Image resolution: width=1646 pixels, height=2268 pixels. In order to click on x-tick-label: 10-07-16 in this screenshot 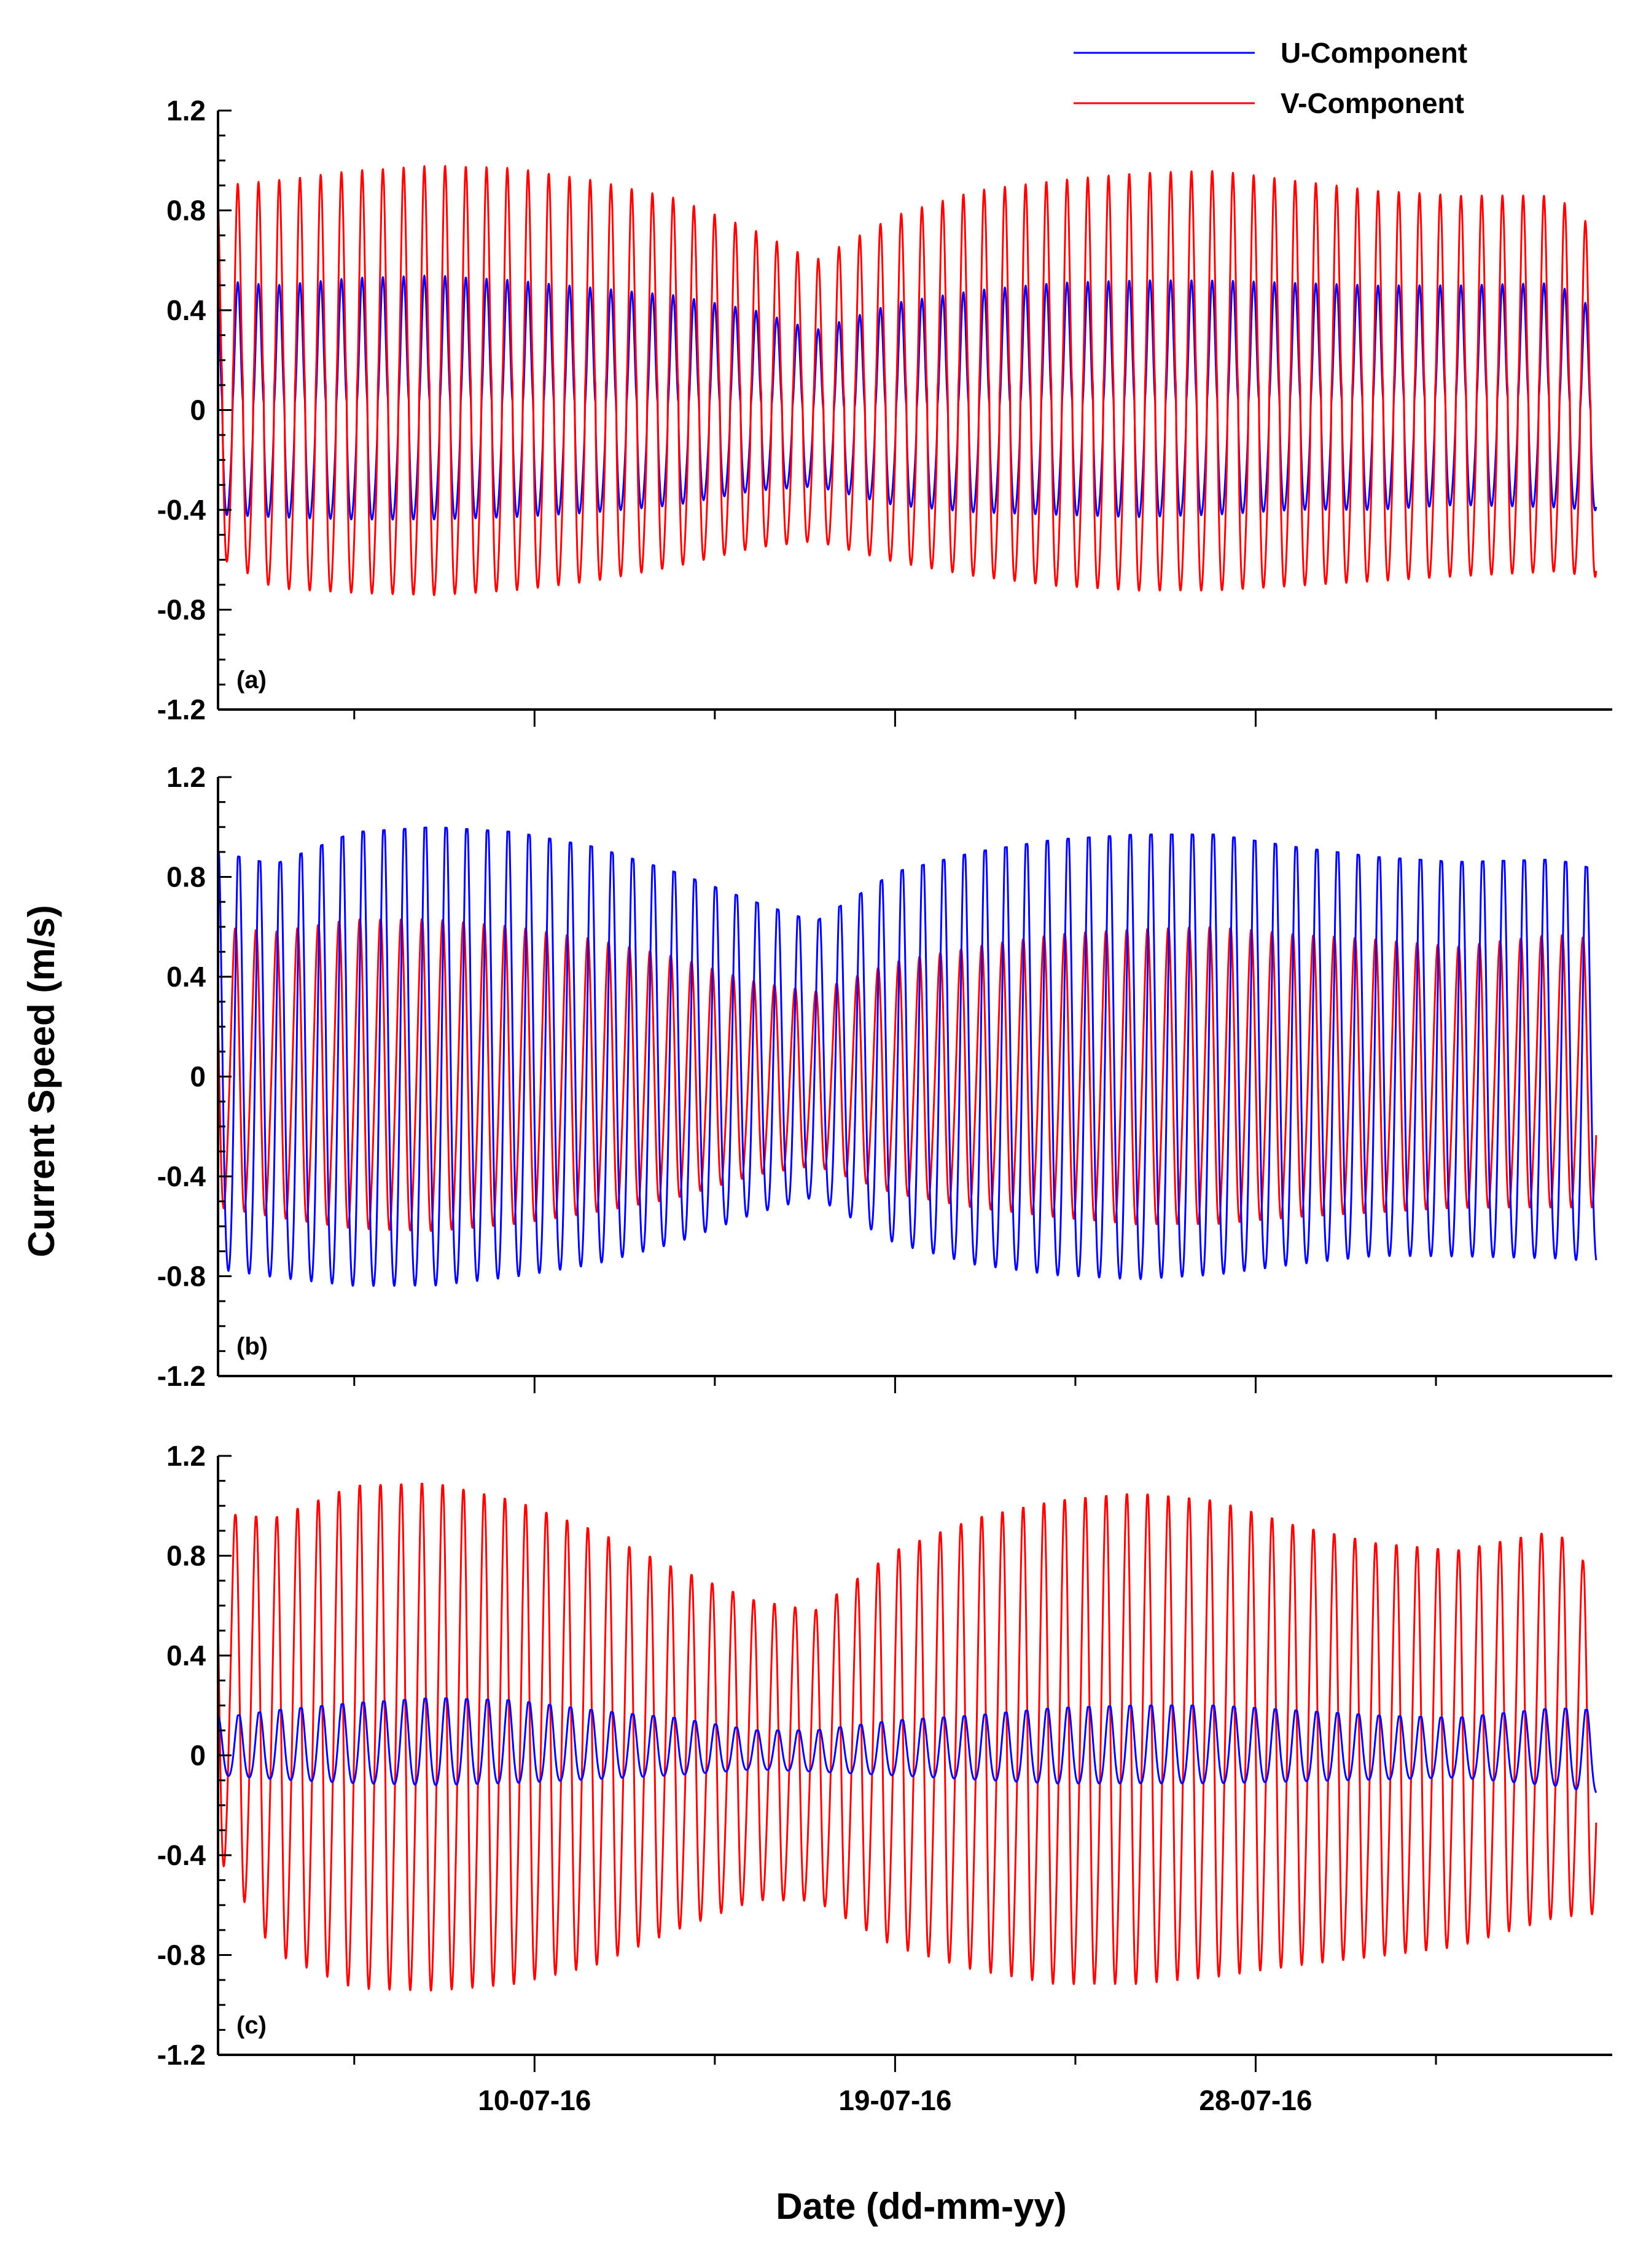, I will do `click(534, 2100)`.